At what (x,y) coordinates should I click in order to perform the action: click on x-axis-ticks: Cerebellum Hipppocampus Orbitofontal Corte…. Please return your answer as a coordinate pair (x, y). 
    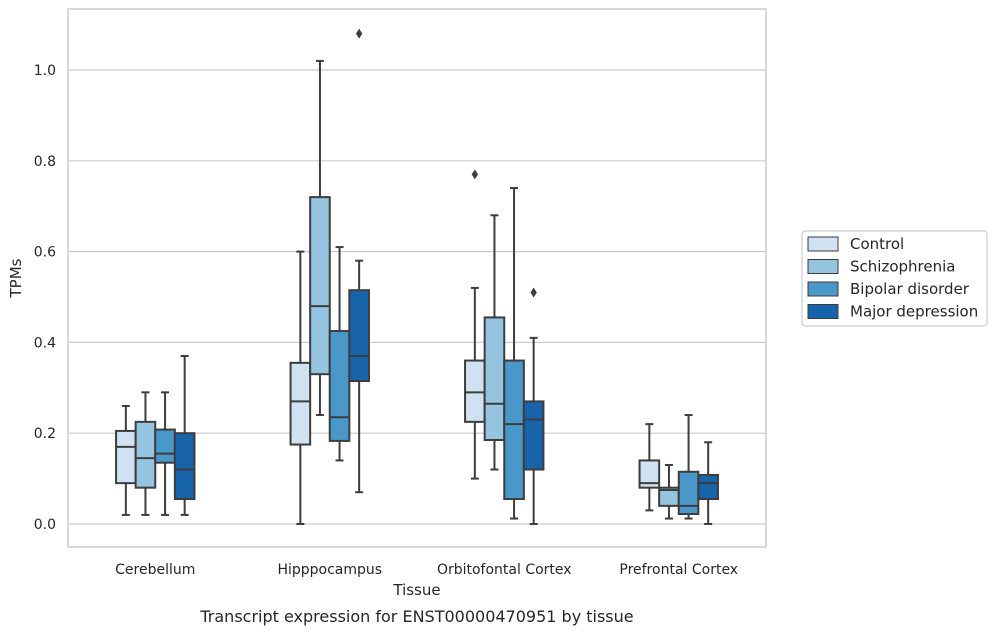
    Looking at the image, I should click on (426, 570).